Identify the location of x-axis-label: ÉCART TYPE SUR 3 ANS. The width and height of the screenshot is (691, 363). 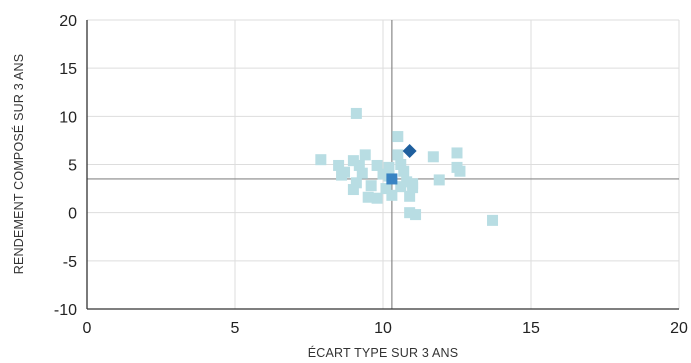
(383, 352).